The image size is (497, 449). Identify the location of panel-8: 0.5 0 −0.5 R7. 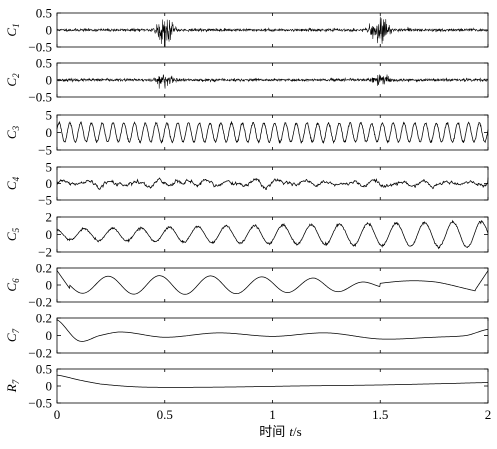
(246, 386).